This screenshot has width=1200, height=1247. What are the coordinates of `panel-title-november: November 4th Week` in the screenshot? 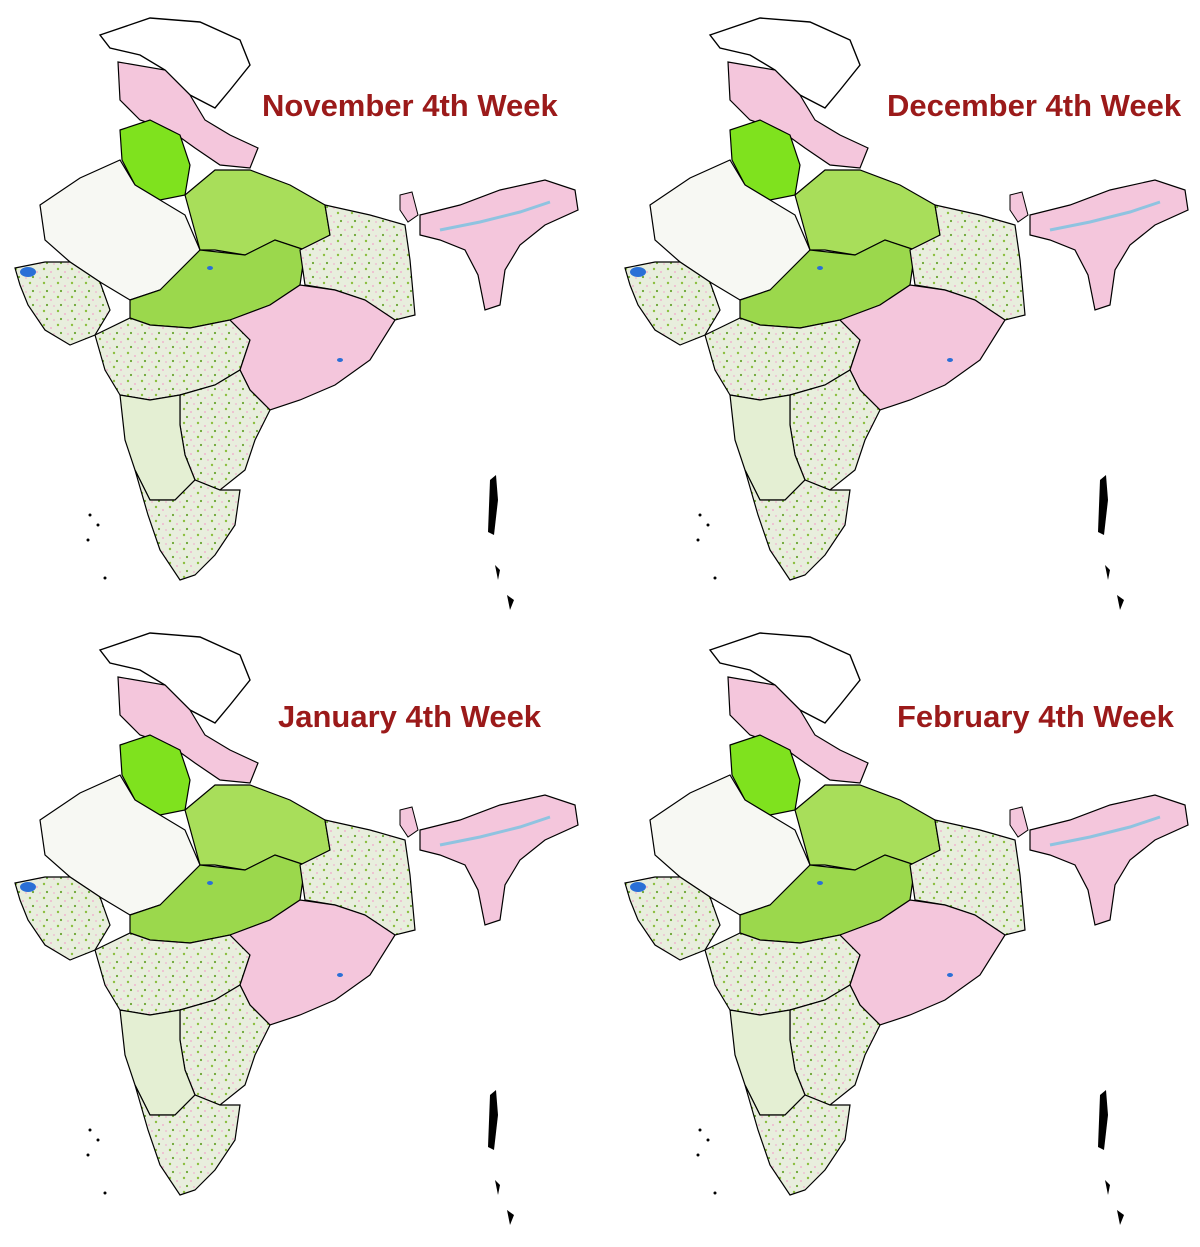 It's located at (410, 105).